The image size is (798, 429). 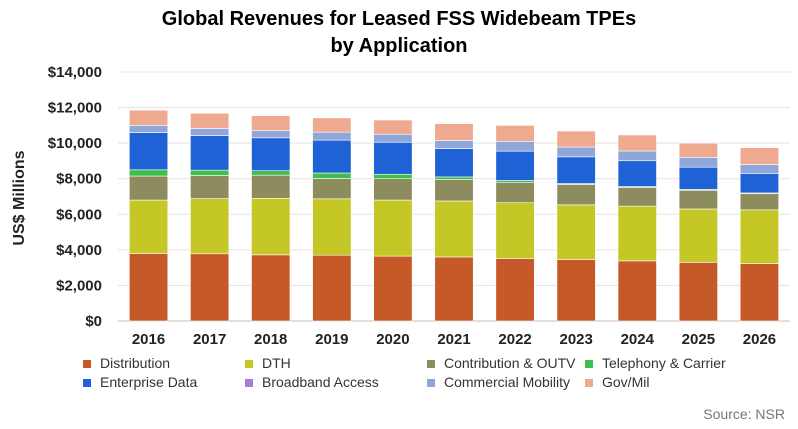 I want to click on source-note: Source: NSR, so click(x=744, y=414).